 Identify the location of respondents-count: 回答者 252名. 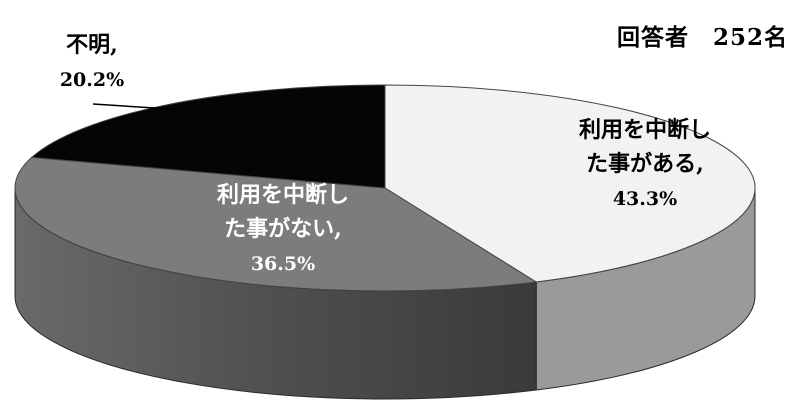
(702, 37).